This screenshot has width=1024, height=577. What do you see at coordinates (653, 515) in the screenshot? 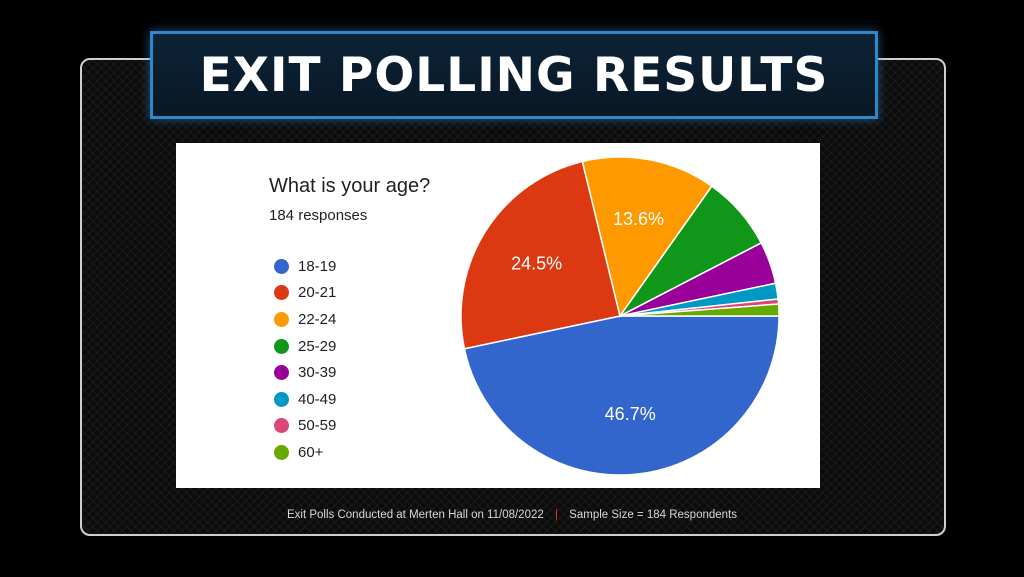
I see `footer-sample-size: Sample Size = 184 Respondents` at bounding box center [653, 515].